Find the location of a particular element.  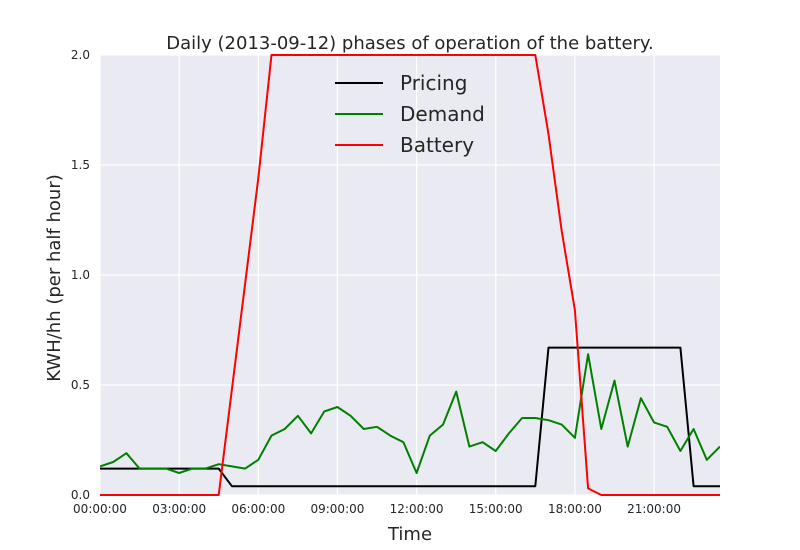

x-tick-label: 21:00:00 is located at coordinates (654, 509).